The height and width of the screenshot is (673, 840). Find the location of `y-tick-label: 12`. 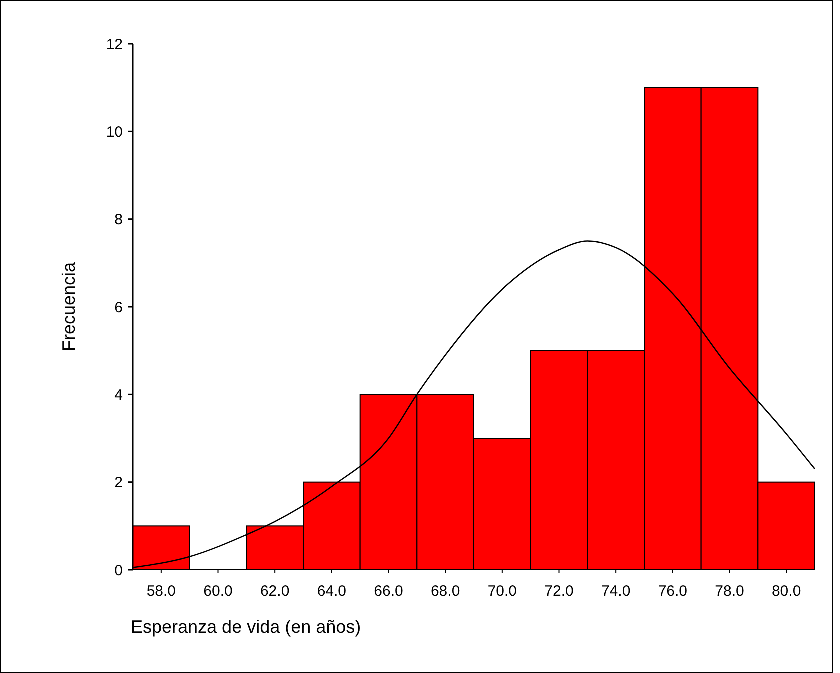

y-tick-label: 12 is located at coordinates (114, 45).